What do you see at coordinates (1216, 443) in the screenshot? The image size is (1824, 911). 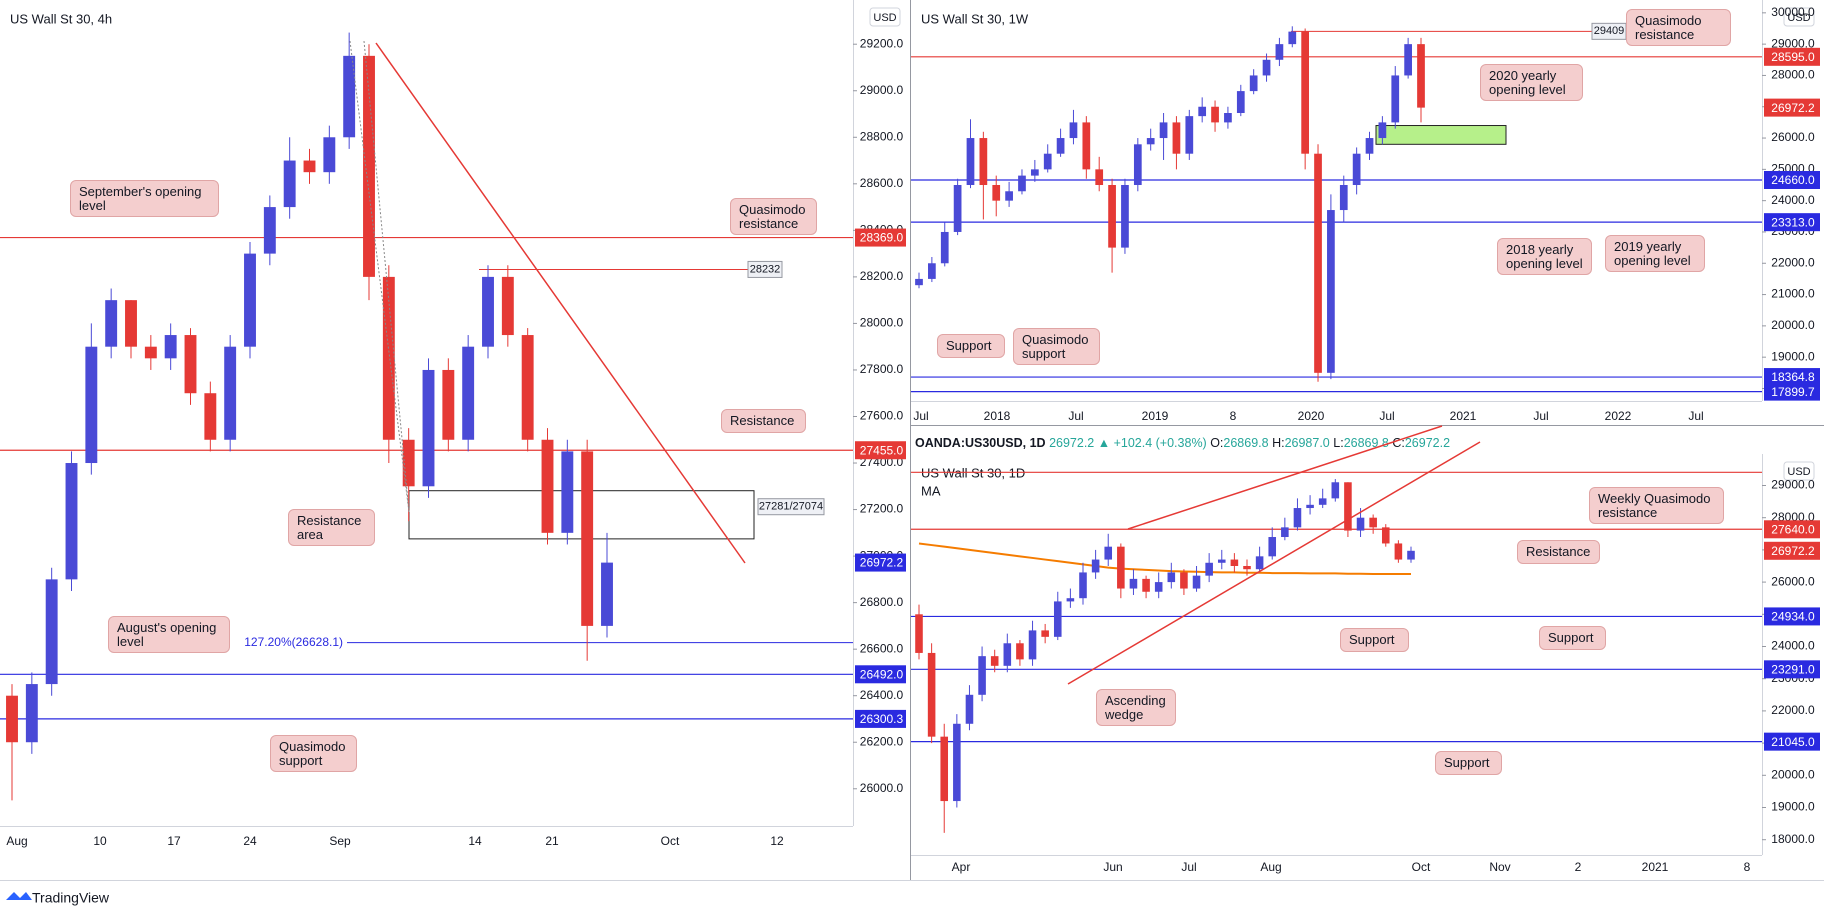 I see `o-label: O:` at bounding box center [1216, 443].